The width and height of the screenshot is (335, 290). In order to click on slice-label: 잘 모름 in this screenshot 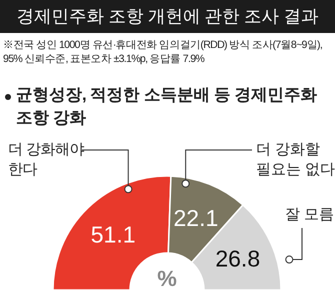, I will do `click(309, 215)`.